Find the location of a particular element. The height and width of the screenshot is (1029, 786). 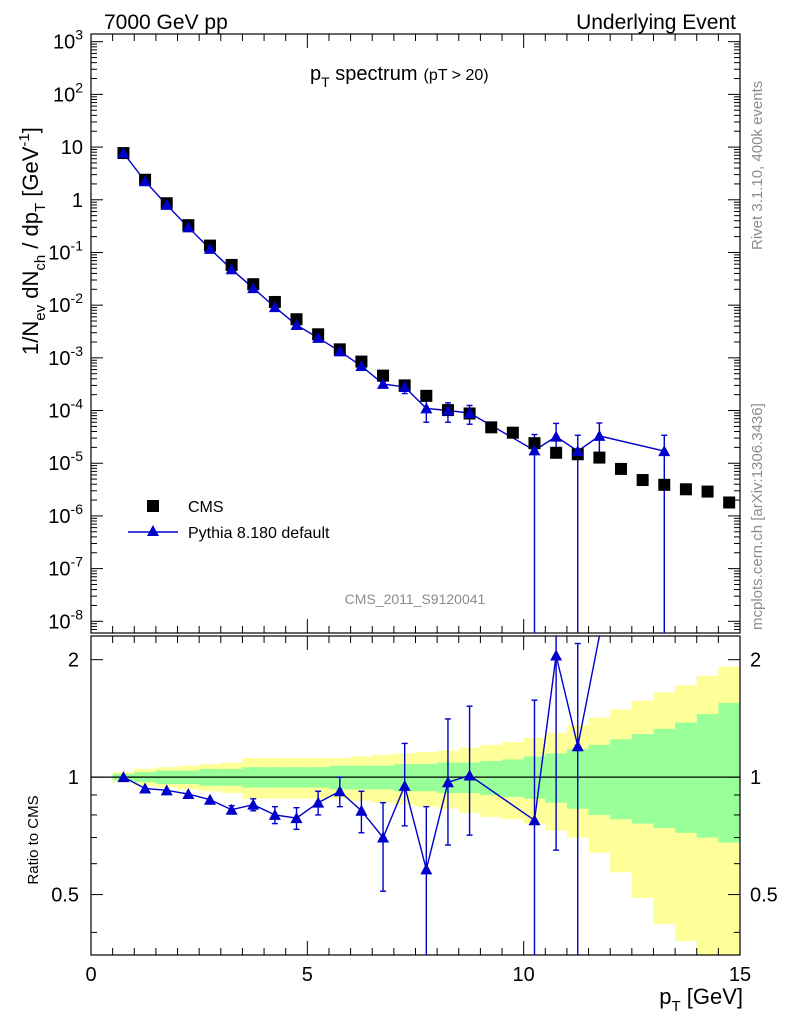

x-tick-label: 10 is located at coordinates (524, 975).